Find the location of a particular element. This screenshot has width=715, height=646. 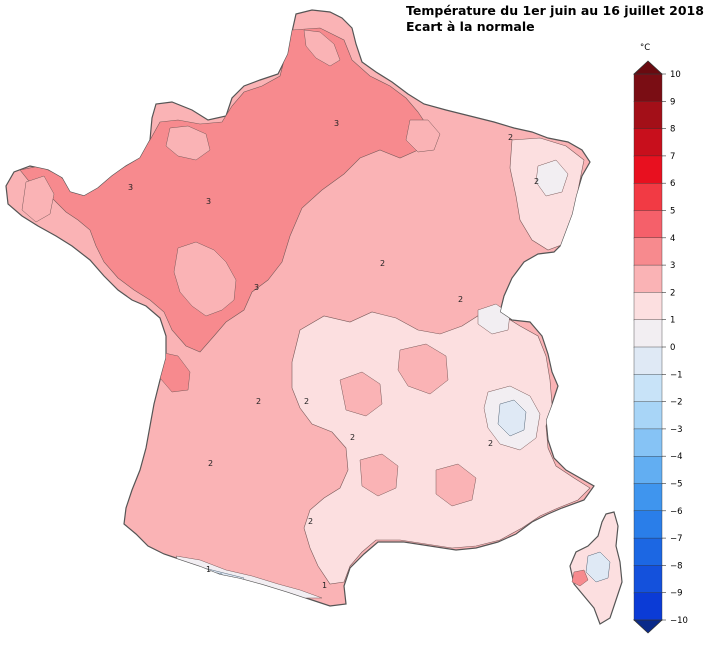

legend-tick-label: 7 is located at coordinates (672, 157).